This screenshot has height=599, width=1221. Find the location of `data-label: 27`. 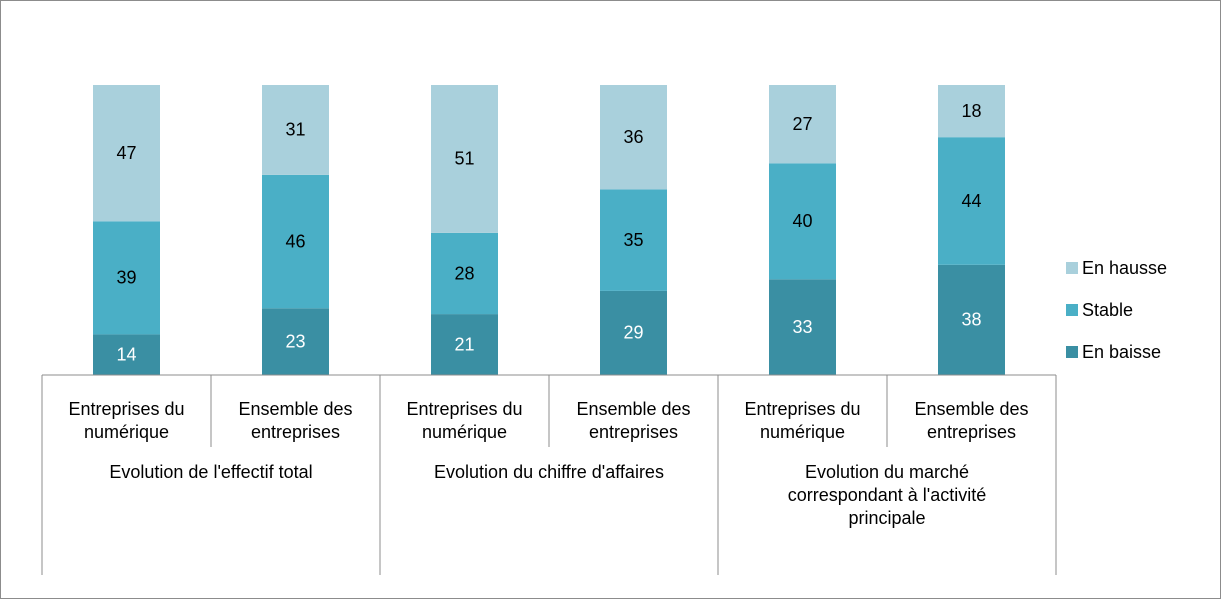

data-label: 27 is located at coordinates (802, 124).